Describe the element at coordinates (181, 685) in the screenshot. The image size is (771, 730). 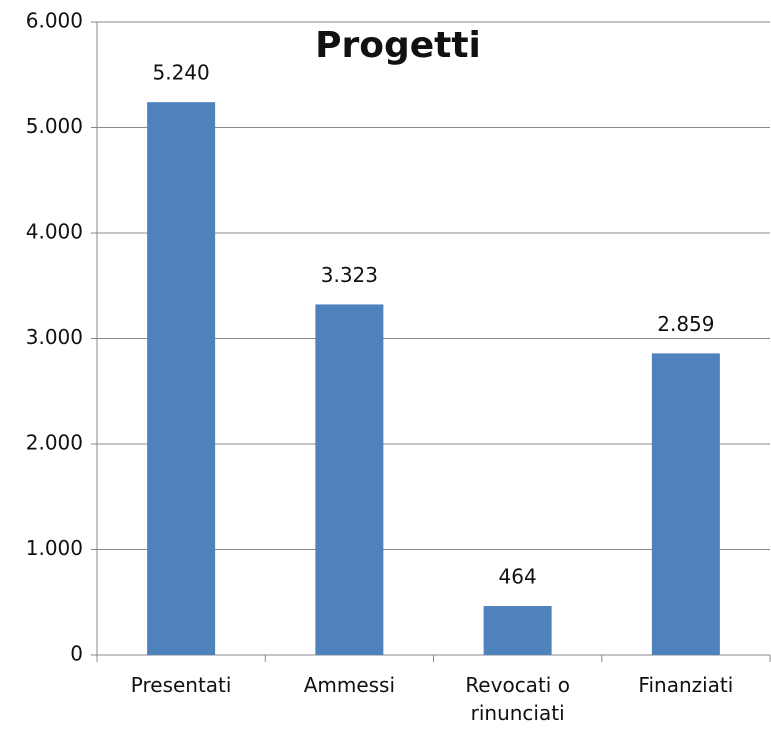
I see `x-tick-label: Presentati` at that location.